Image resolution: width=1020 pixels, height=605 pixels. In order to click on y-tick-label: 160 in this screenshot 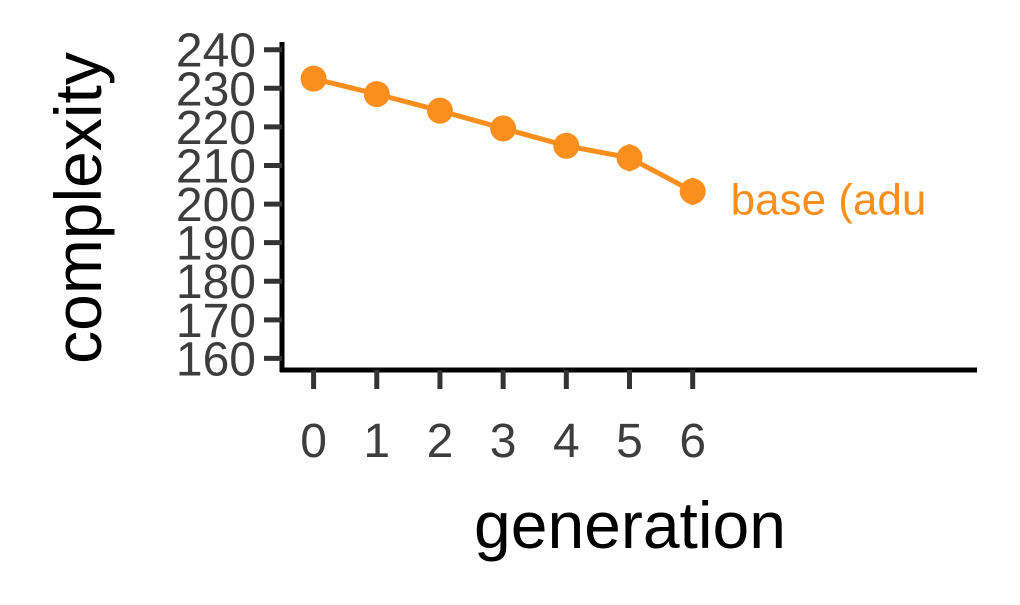, I will do `click(216, 359)`.